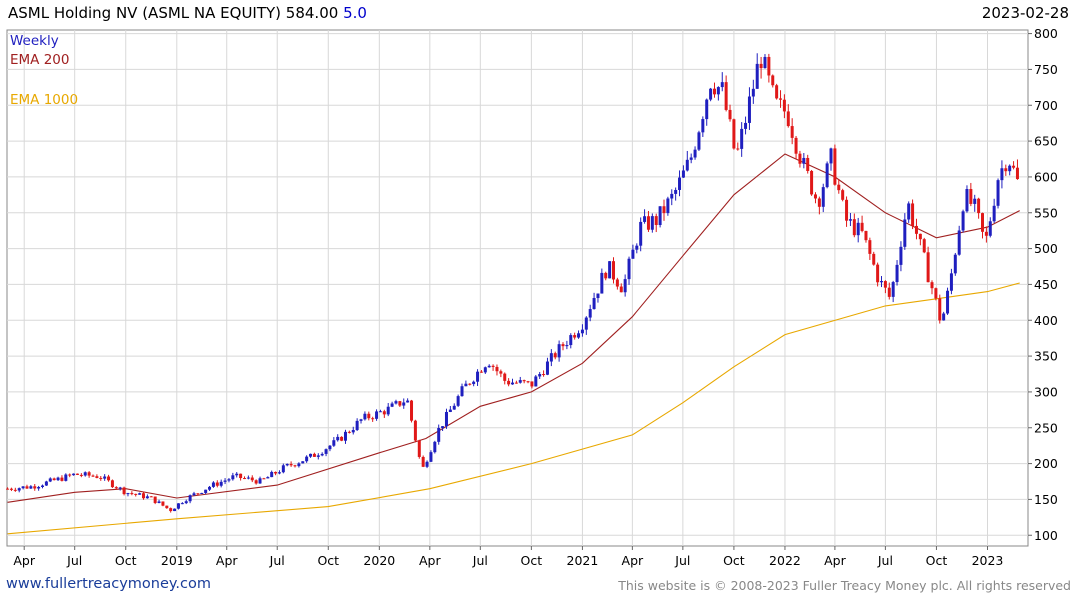 This screenshot has width=1075, height=600. What do you see at coordinates (355, 13) in the screenshot?
I see `price-change: 5.0` at bounding box center [355, 13].